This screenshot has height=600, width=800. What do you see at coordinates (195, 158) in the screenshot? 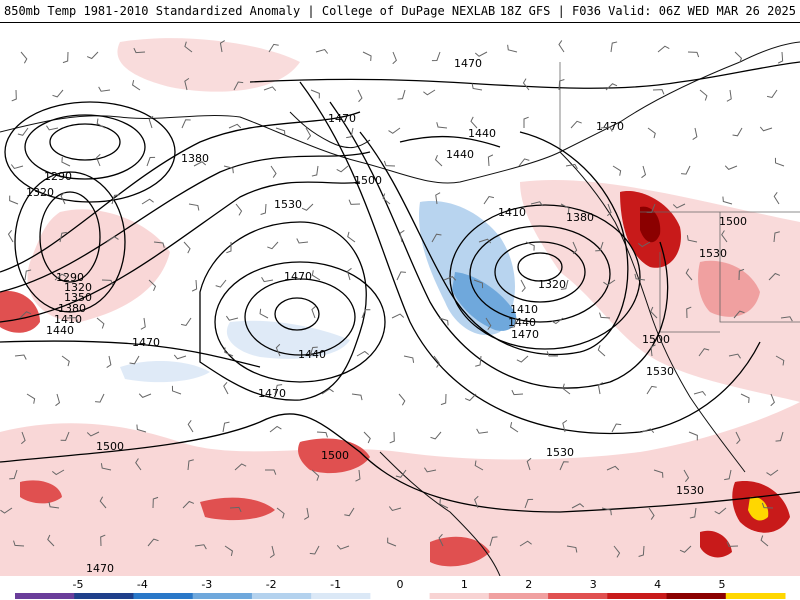
I see `contour-label: 1380` at bounding box center [195, 158].